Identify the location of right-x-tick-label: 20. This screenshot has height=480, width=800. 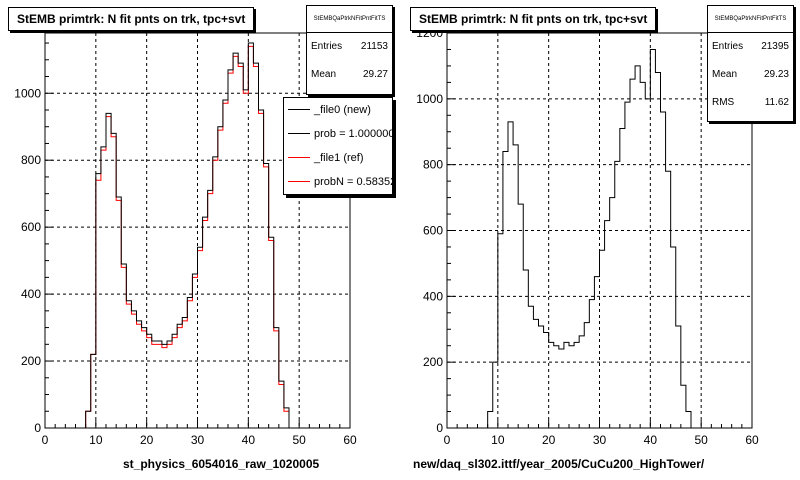
(549, 440).